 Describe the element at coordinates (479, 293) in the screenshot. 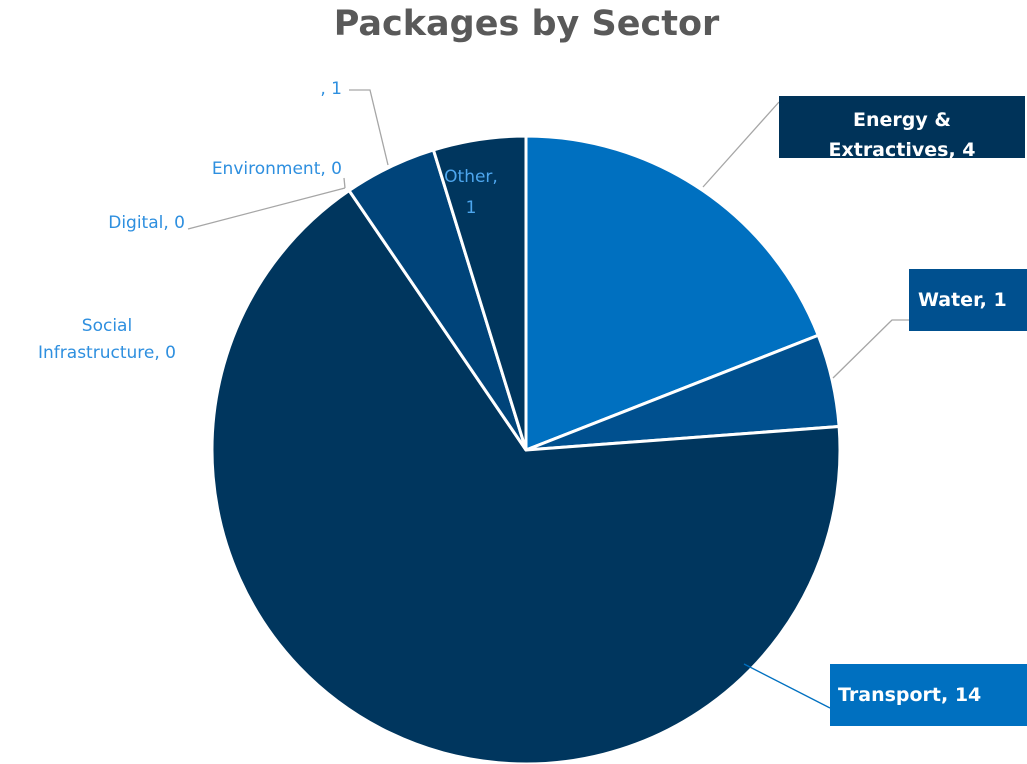

I see `pie-slice-other` at that location.